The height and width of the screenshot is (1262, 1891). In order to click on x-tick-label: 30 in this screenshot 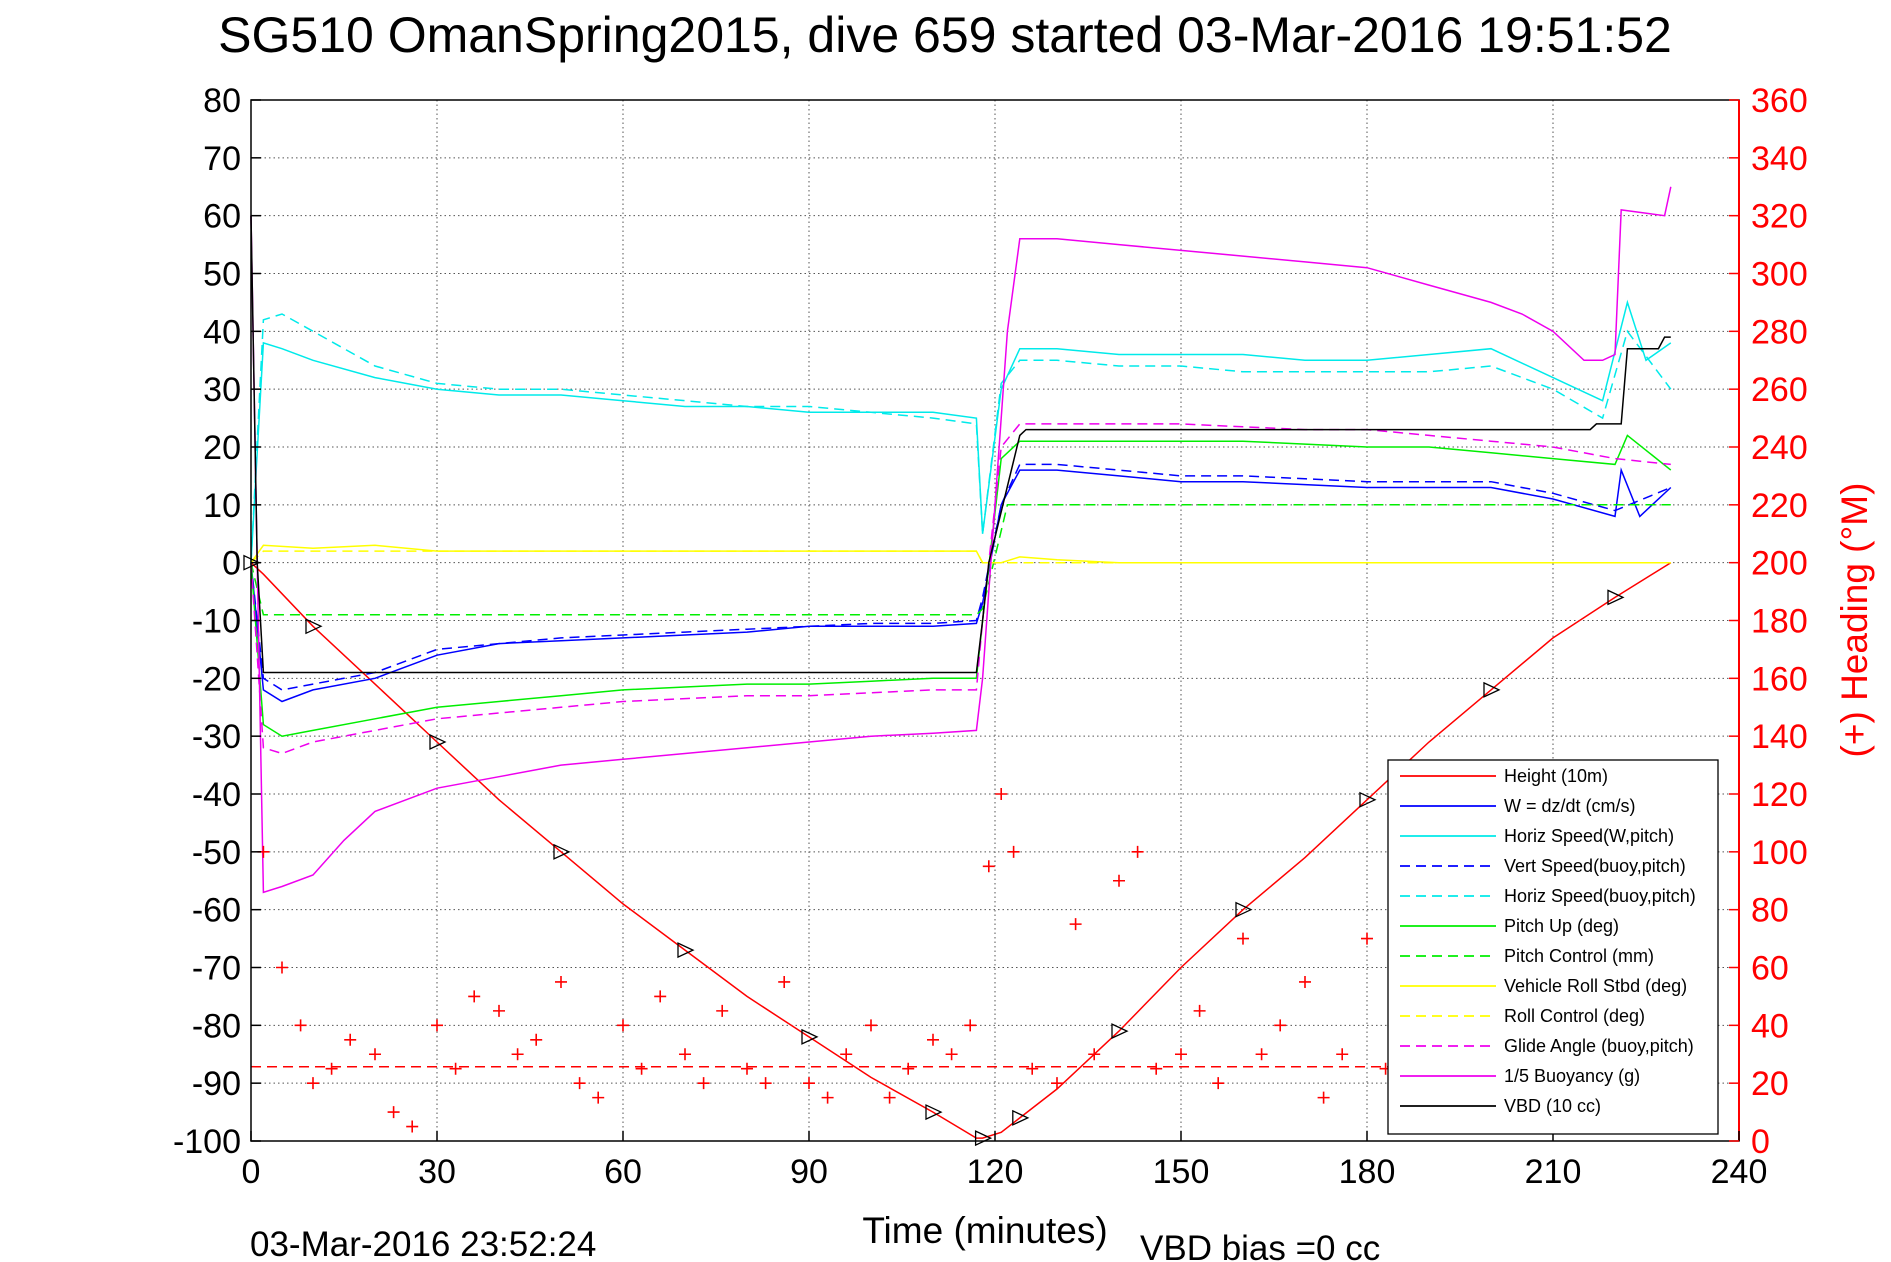, I will do `click(437, 1172)`.